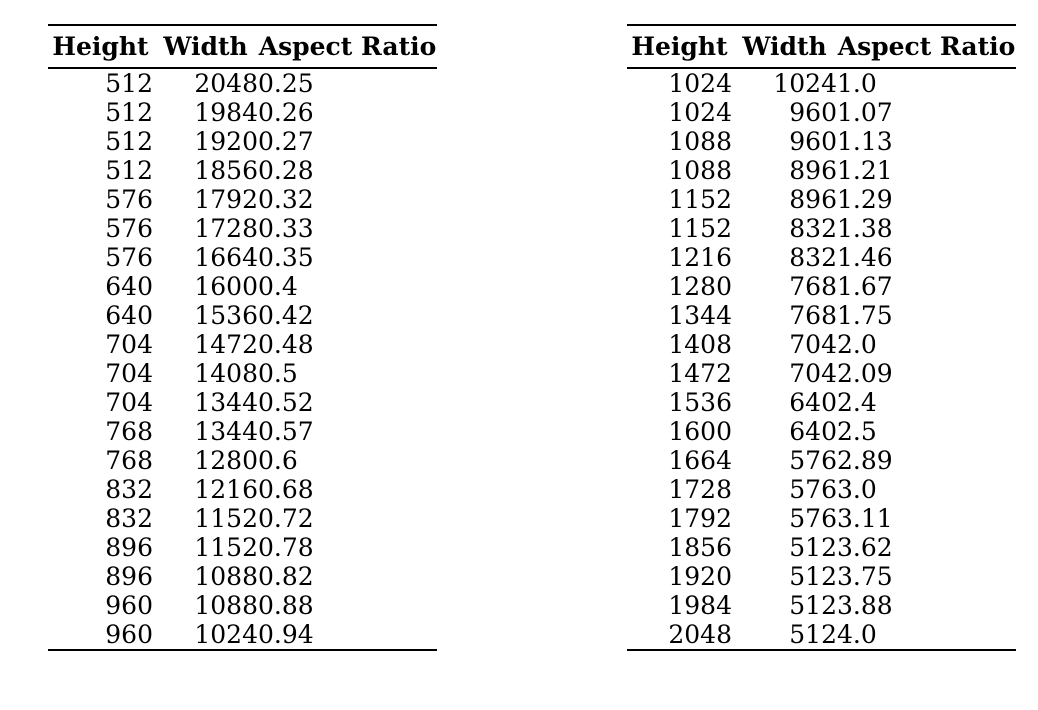 The height and width of the screenshot is (710, 1038). Describe the element at coordinates (865, 315) in the screenshot. I see `cell-aspect-ratio: 1.75` at that location.